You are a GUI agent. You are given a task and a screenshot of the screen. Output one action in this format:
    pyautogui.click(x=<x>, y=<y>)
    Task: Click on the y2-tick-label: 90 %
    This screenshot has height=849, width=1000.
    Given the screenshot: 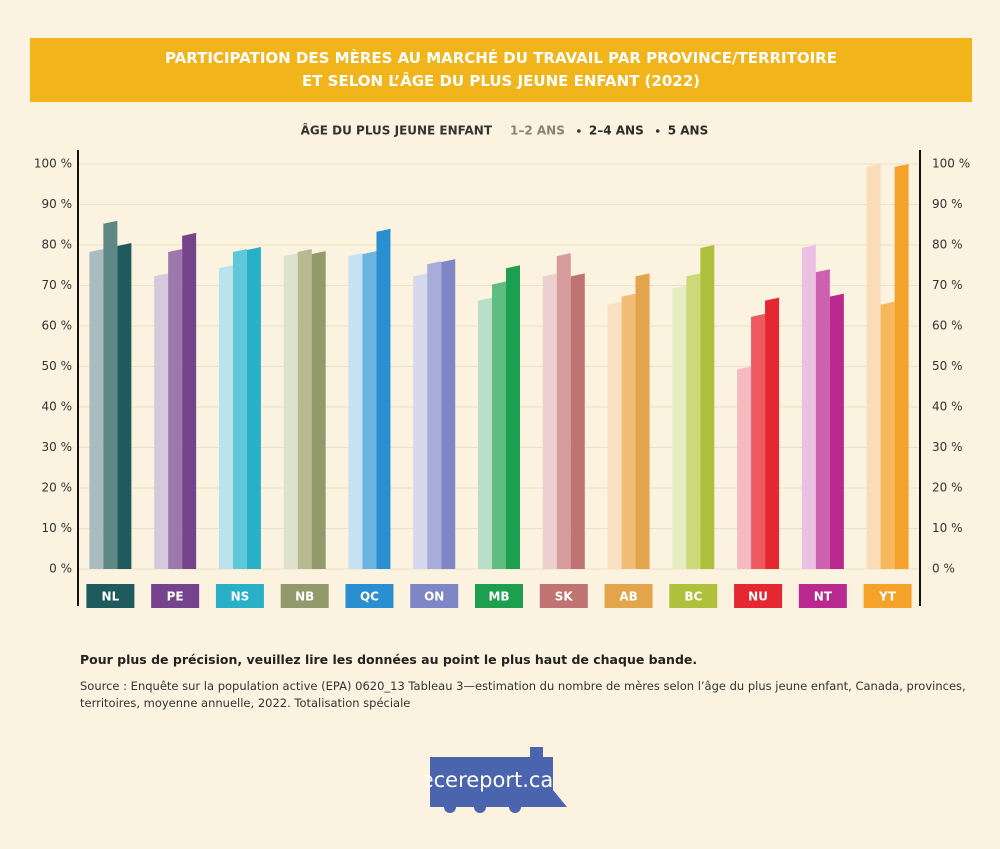 What is the action you would take?
    pyautogui.click(x=947, y=204)
    